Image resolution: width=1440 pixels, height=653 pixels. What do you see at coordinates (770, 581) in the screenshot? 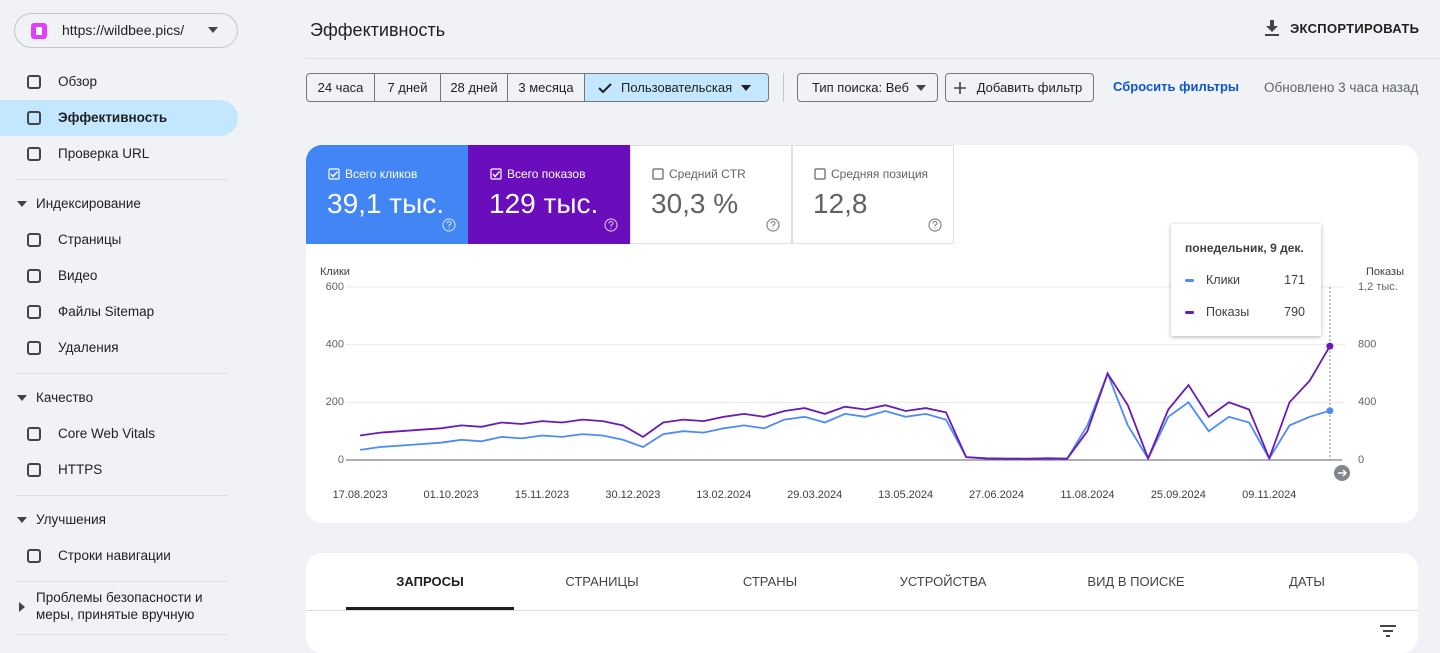
I see `tab: СТРАНЫ` at bounding box center [770, 581].